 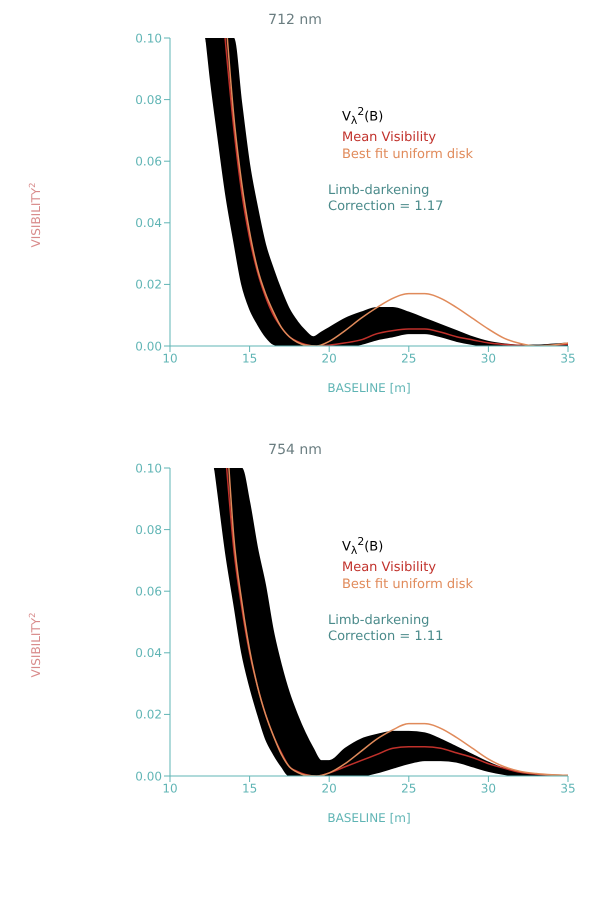 I want to click on annotation: Limb-darkening Correction = 1.17, so click(x=386, y=199).